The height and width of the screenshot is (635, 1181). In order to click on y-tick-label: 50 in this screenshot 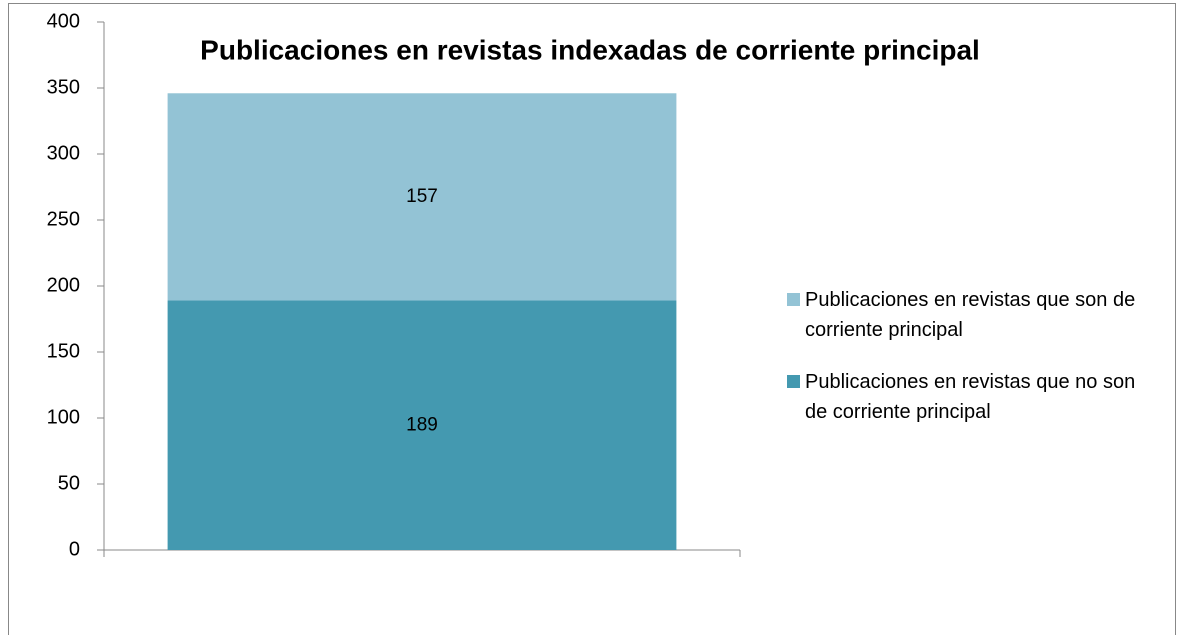, I will do `click(69, 483)`.